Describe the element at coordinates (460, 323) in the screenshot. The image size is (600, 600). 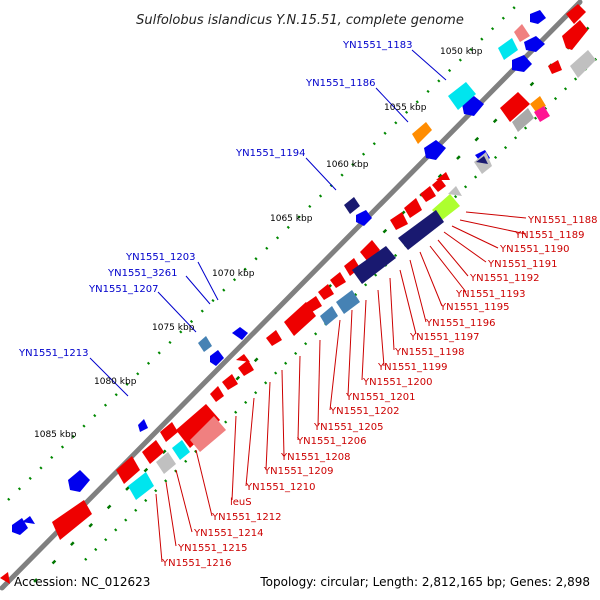
I see `label-yn1551-1196: YN1551_1196` at that location.